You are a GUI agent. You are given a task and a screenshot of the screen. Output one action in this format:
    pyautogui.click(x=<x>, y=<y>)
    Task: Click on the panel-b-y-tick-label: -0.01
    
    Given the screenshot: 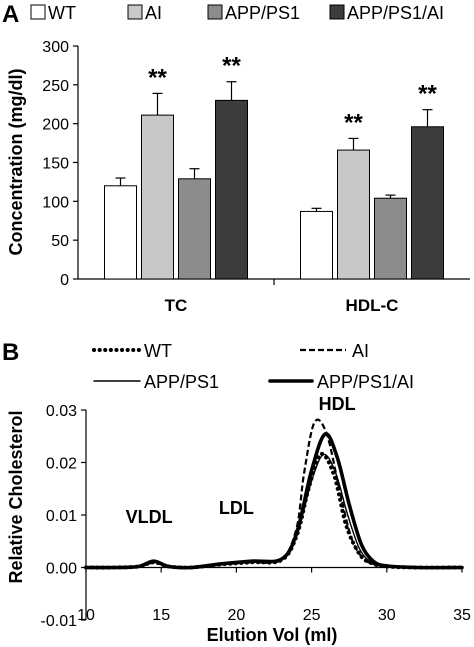 What is the action you would take?
    pyautogui.click(x=59, y=621)
    